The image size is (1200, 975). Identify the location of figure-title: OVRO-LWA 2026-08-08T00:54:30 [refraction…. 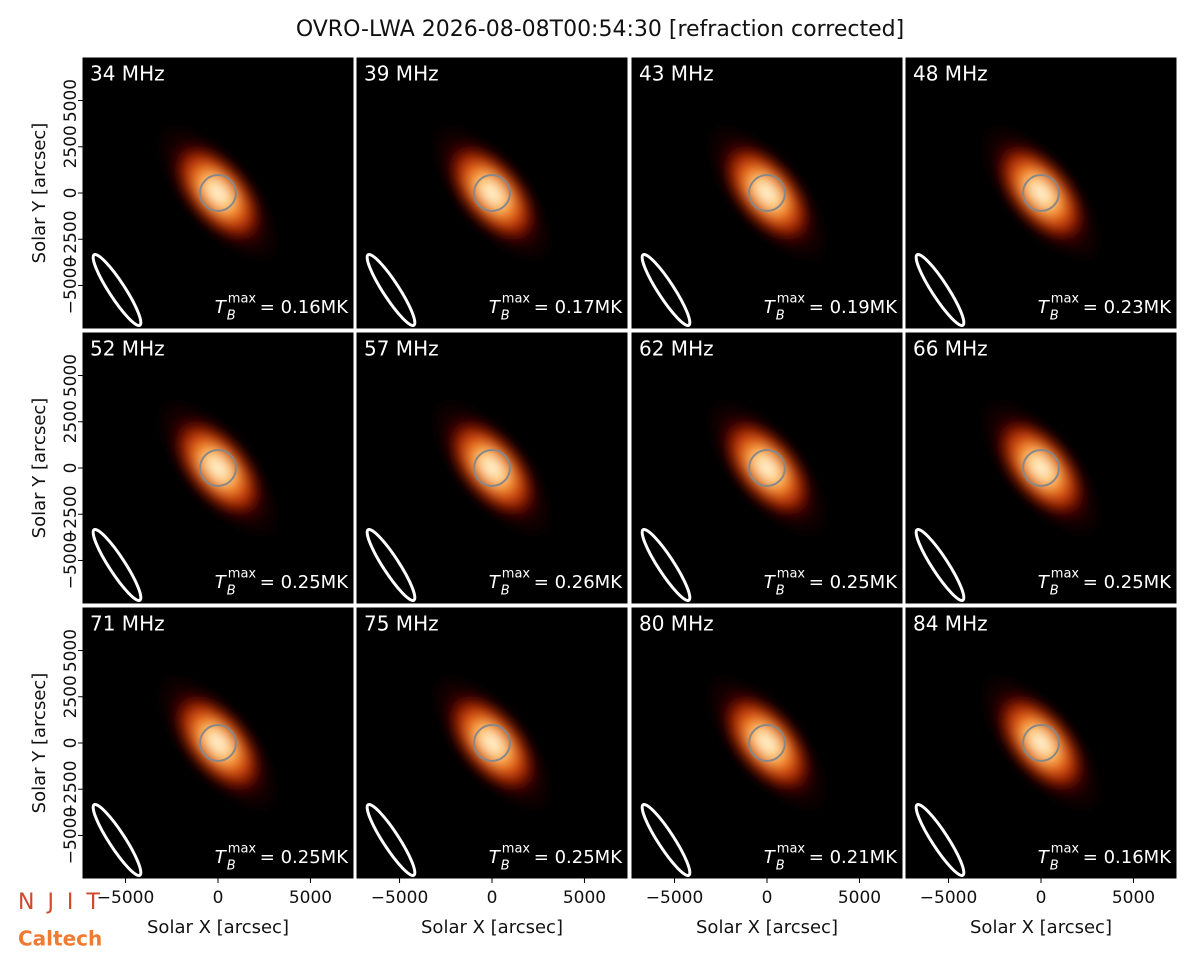
(600, 29).